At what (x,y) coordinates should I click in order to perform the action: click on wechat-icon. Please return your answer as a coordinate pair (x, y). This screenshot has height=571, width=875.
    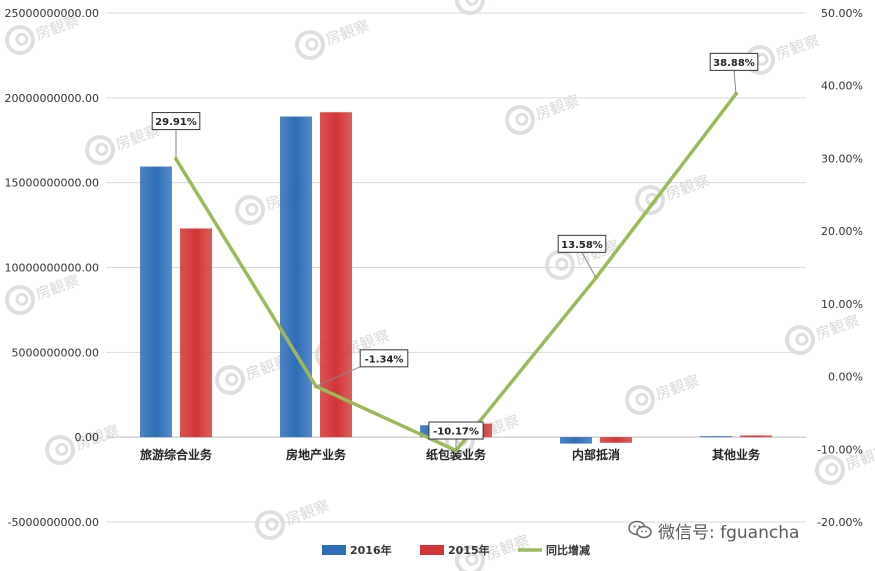
    Looking at the image, I should click on (640, 529).